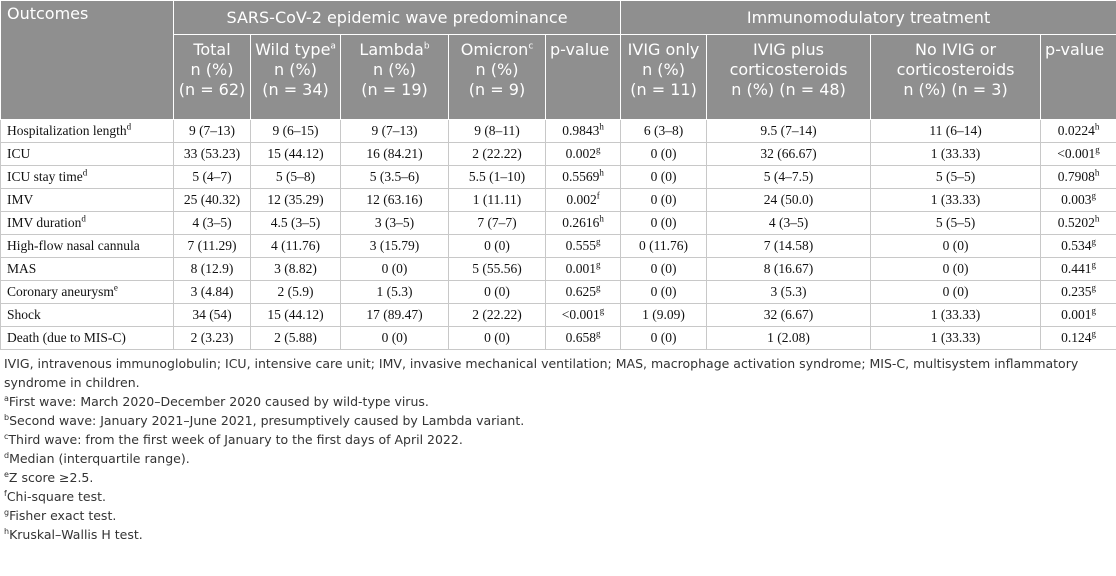 This screenshot has width=1116, height=576. What do you see at coordinates (1078, 131) in the screenshot?
I see `table-cell: 0.0224h` at bounding box center [1078, 131].